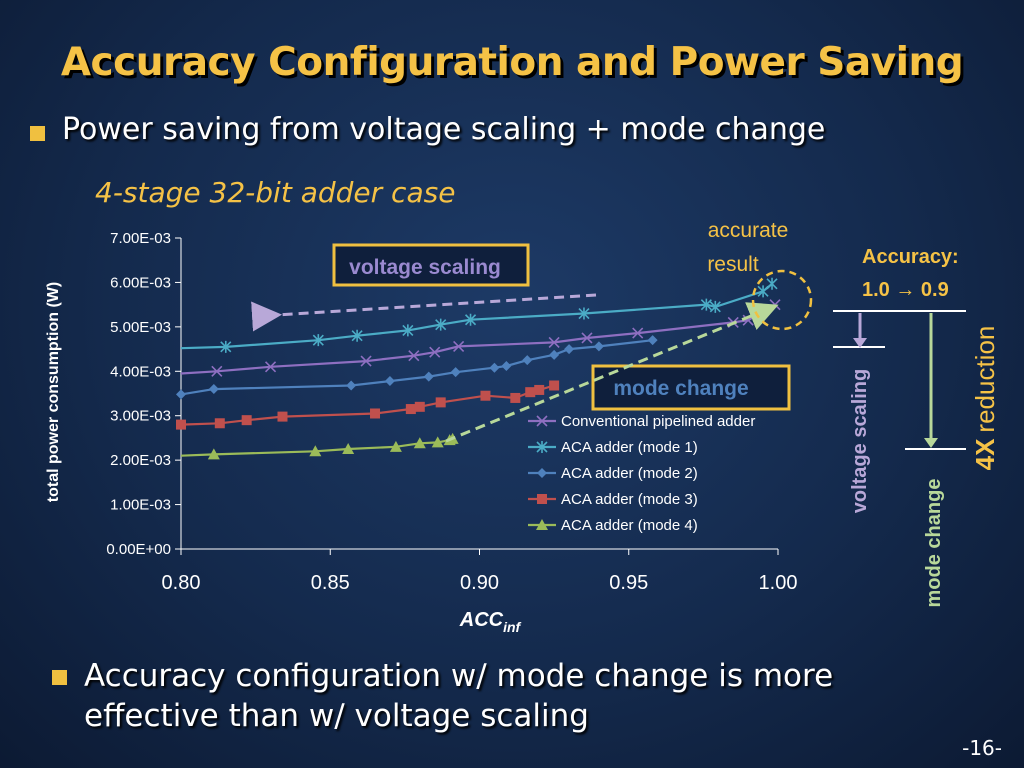  I want to click on y-tick-label: 2.00E-03, so click(140, 460).